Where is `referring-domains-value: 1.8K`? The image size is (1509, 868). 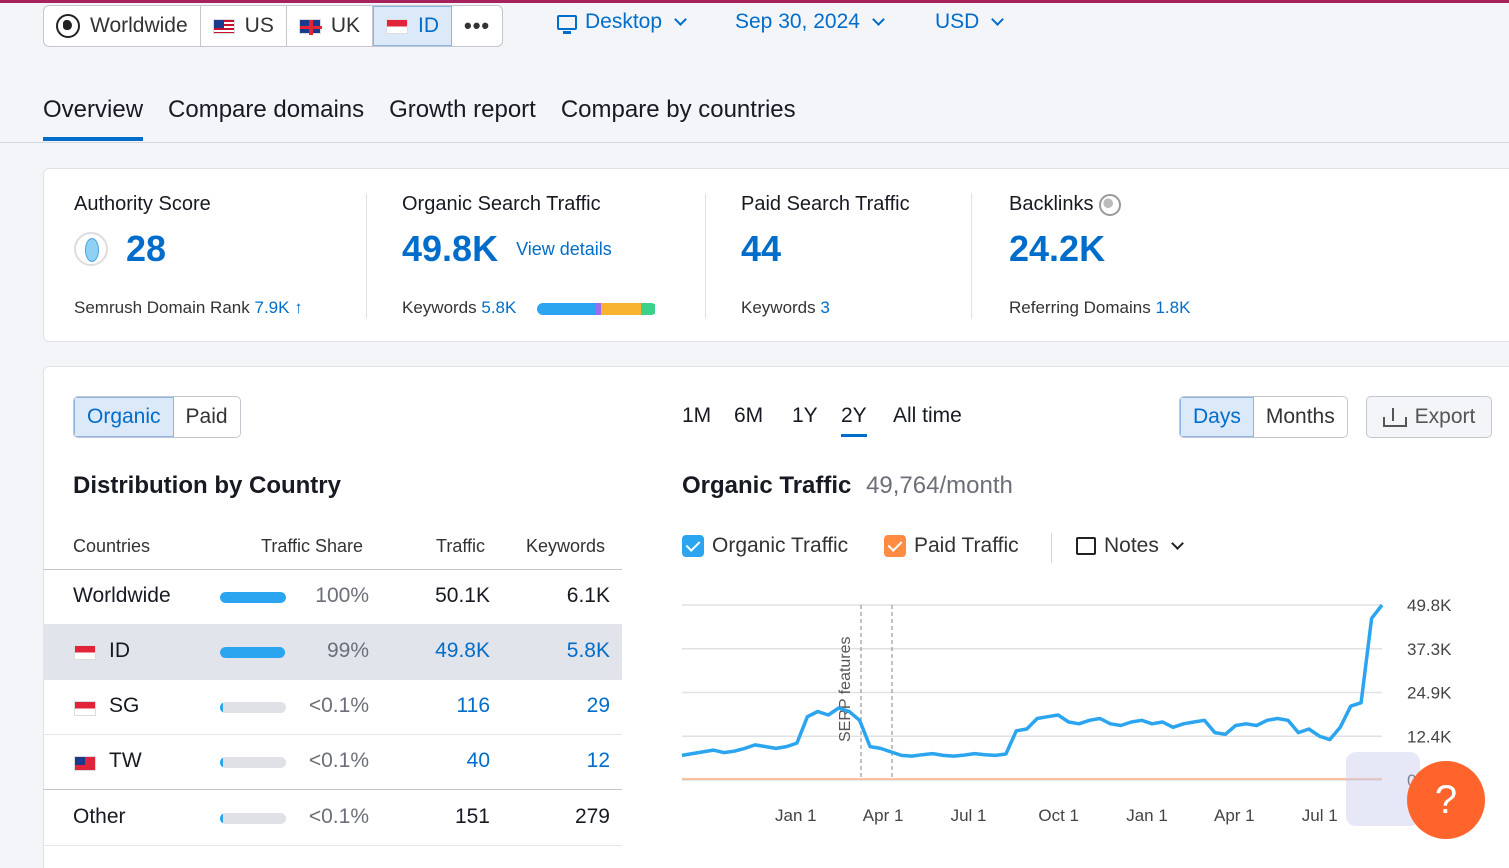
referring-domains-value: 1.8K is located at coordinates (1173, 307).